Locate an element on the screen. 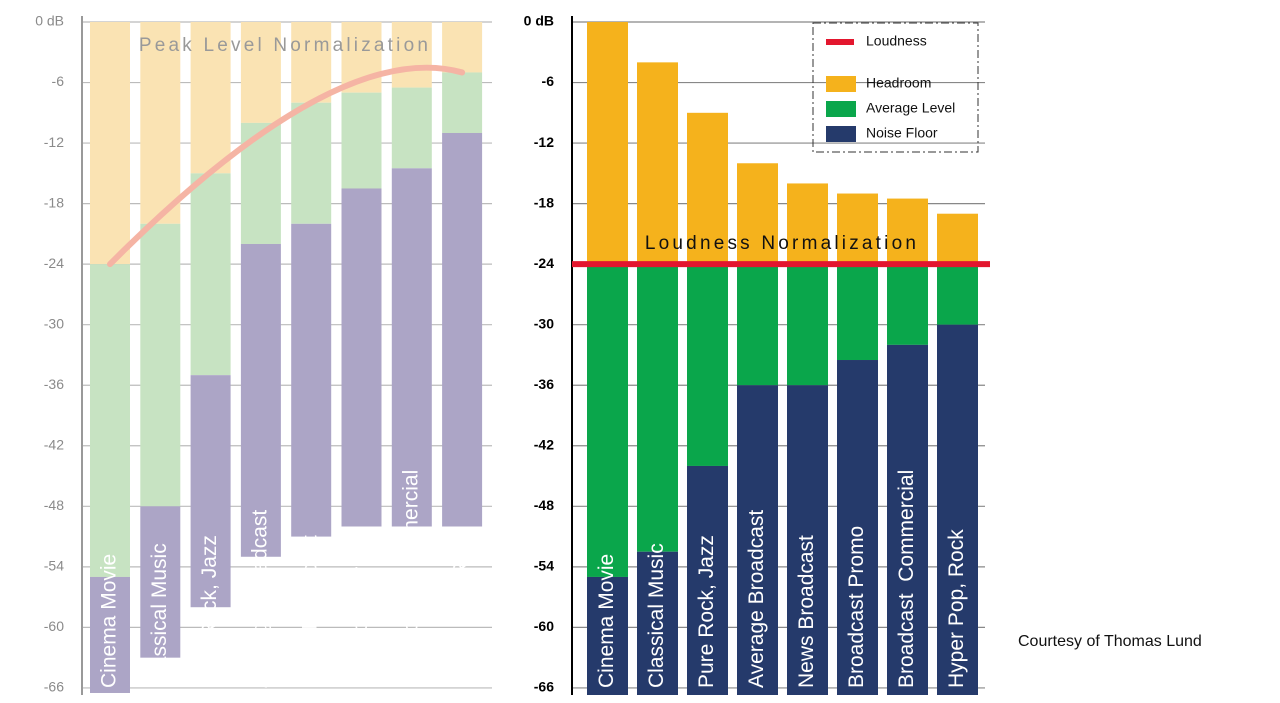 This screenshot has height=703, width=1280. loudness-curve is located at coordinates (286, 166).